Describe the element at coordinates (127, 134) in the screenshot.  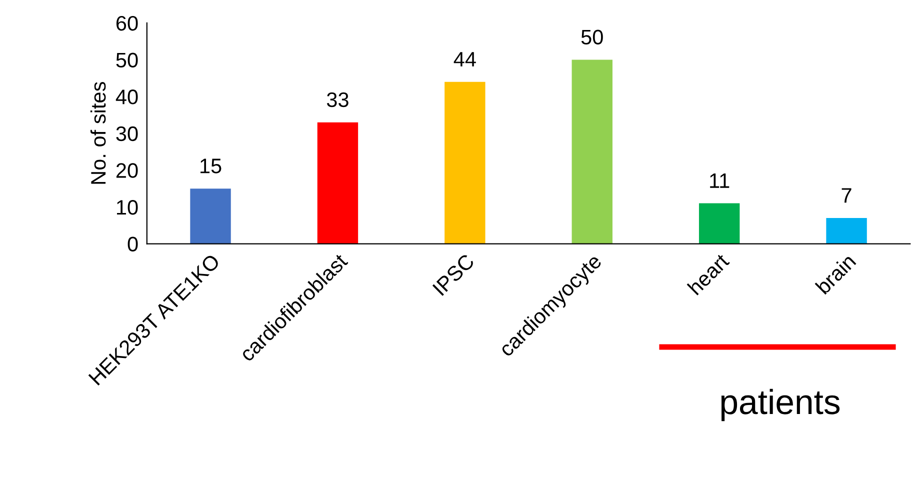
I see `y-tick-label: 30` at that location.